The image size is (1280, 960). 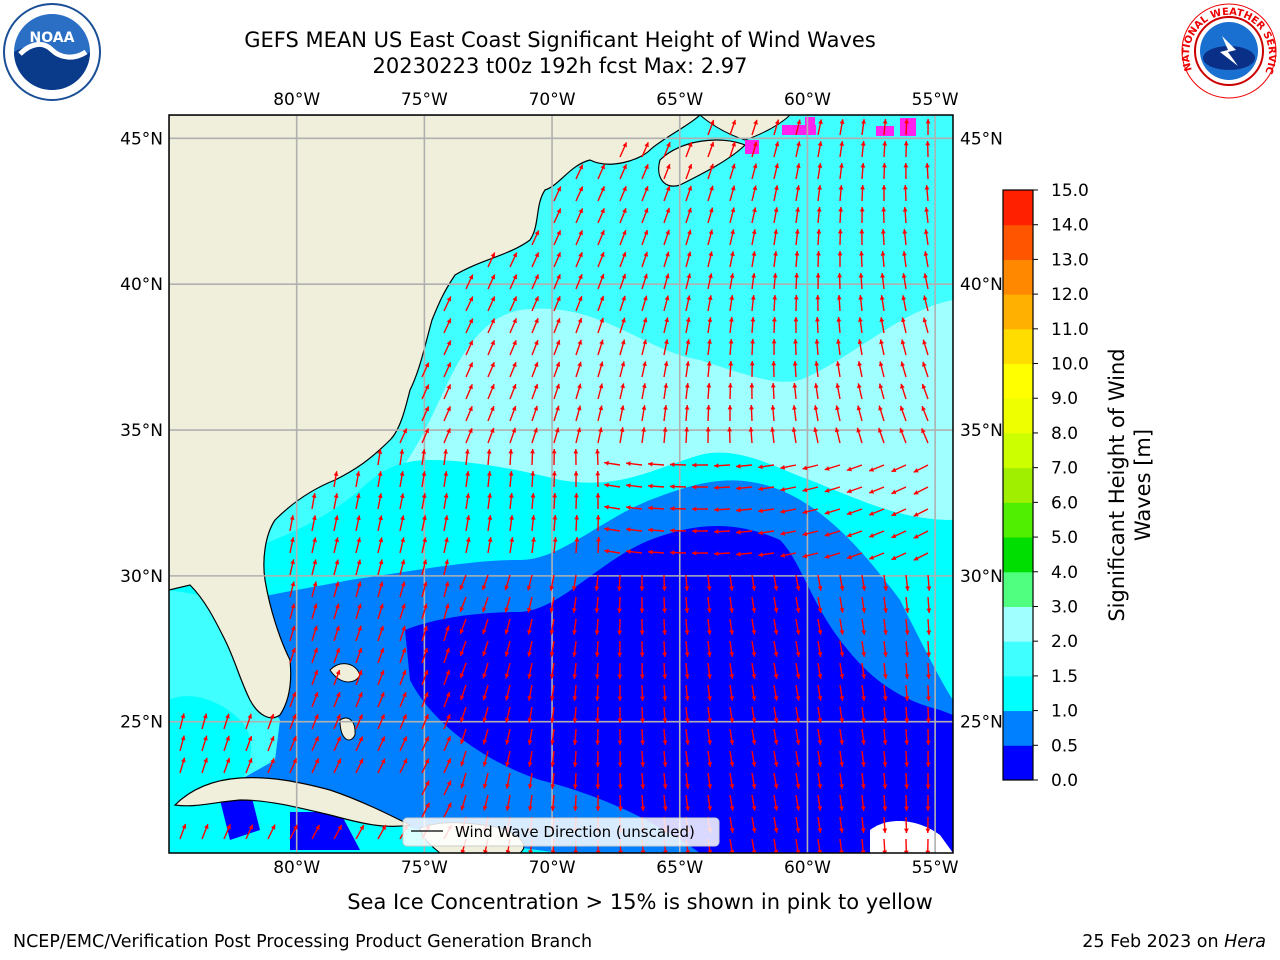 What do you see at coordinates (141, 723) in the screenshot?
I see `lat-label-left: 25°N` at bounding box center [141, 723].